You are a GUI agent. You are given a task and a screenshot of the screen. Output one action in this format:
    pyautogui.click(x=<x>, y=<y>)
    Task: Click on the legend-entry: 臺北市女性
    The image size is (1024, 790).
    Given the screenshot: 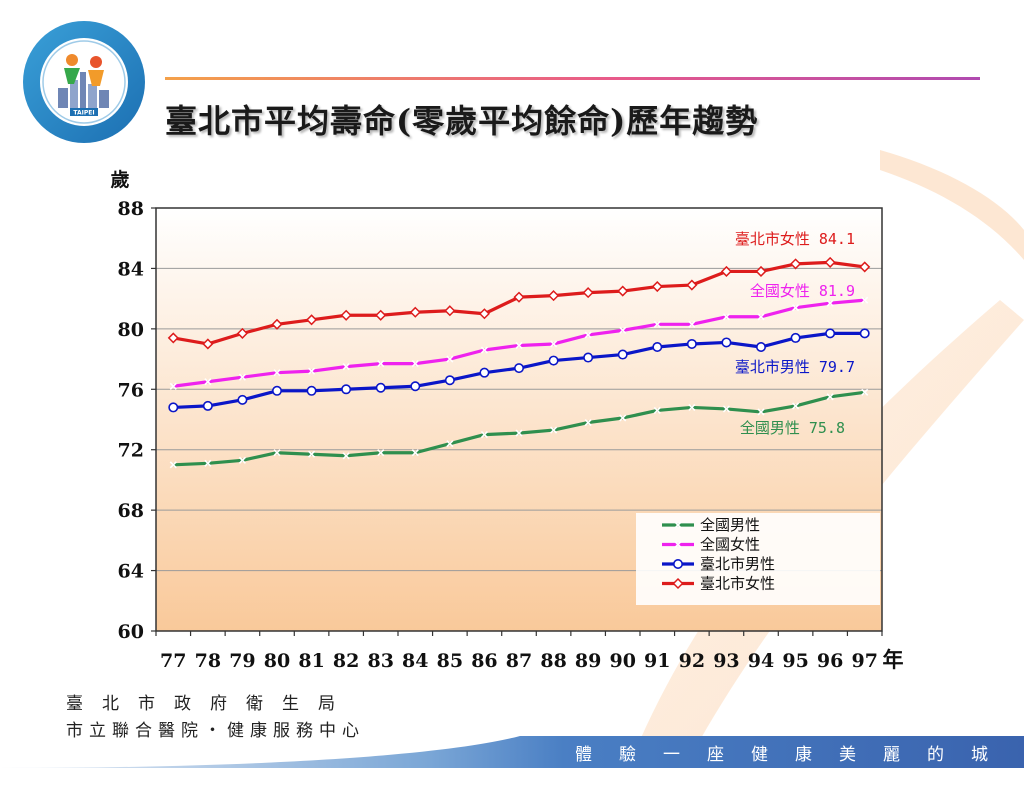 What is the action you would take?
    pyautogui.click(x=718, y=584)
    